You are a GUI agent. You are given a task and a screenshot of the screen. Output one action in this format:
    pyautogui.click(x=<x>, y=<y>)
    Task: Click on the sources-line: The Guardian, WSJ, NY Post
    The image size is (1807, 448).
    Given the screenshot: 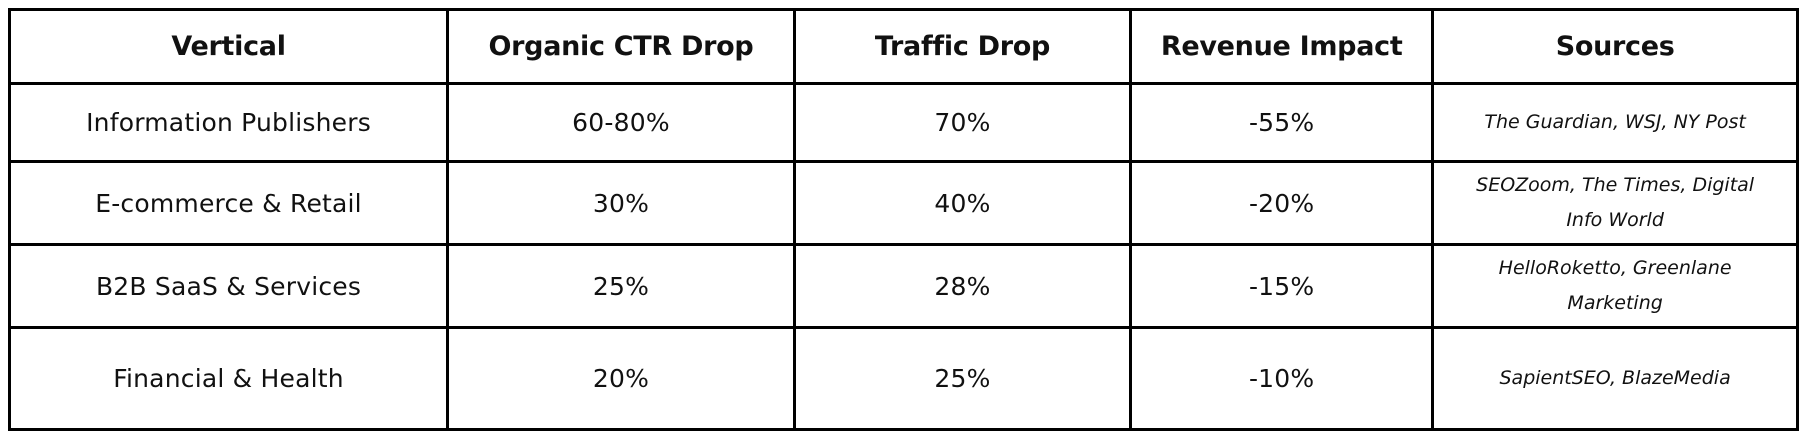 What is the action you would take?
    pyautogui.click(x=1615, y=121)
    